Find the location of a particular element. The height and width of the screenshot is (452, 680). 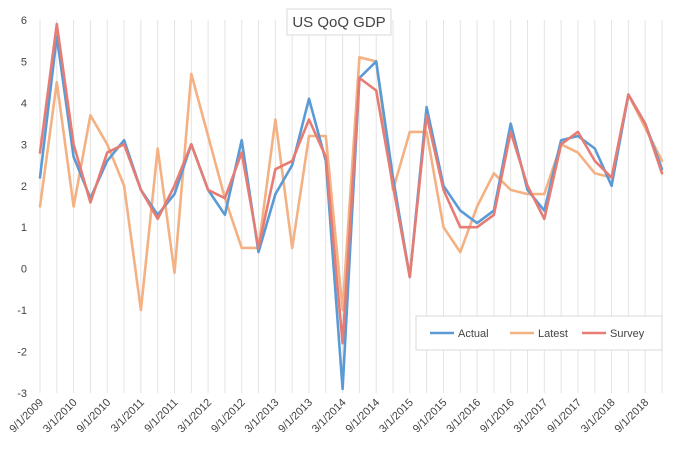

legend-item-latest: Latest is located at coordinates (539, 334).